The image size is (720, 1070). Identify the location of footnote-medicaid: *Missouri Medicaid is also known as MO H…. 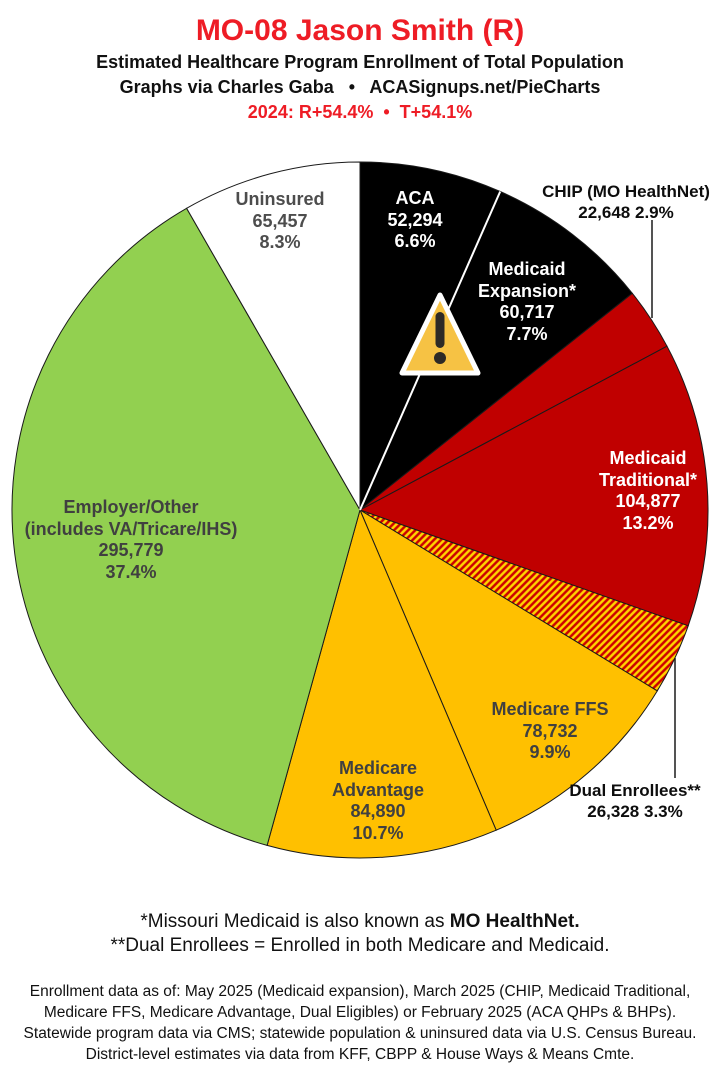
(360, 921).